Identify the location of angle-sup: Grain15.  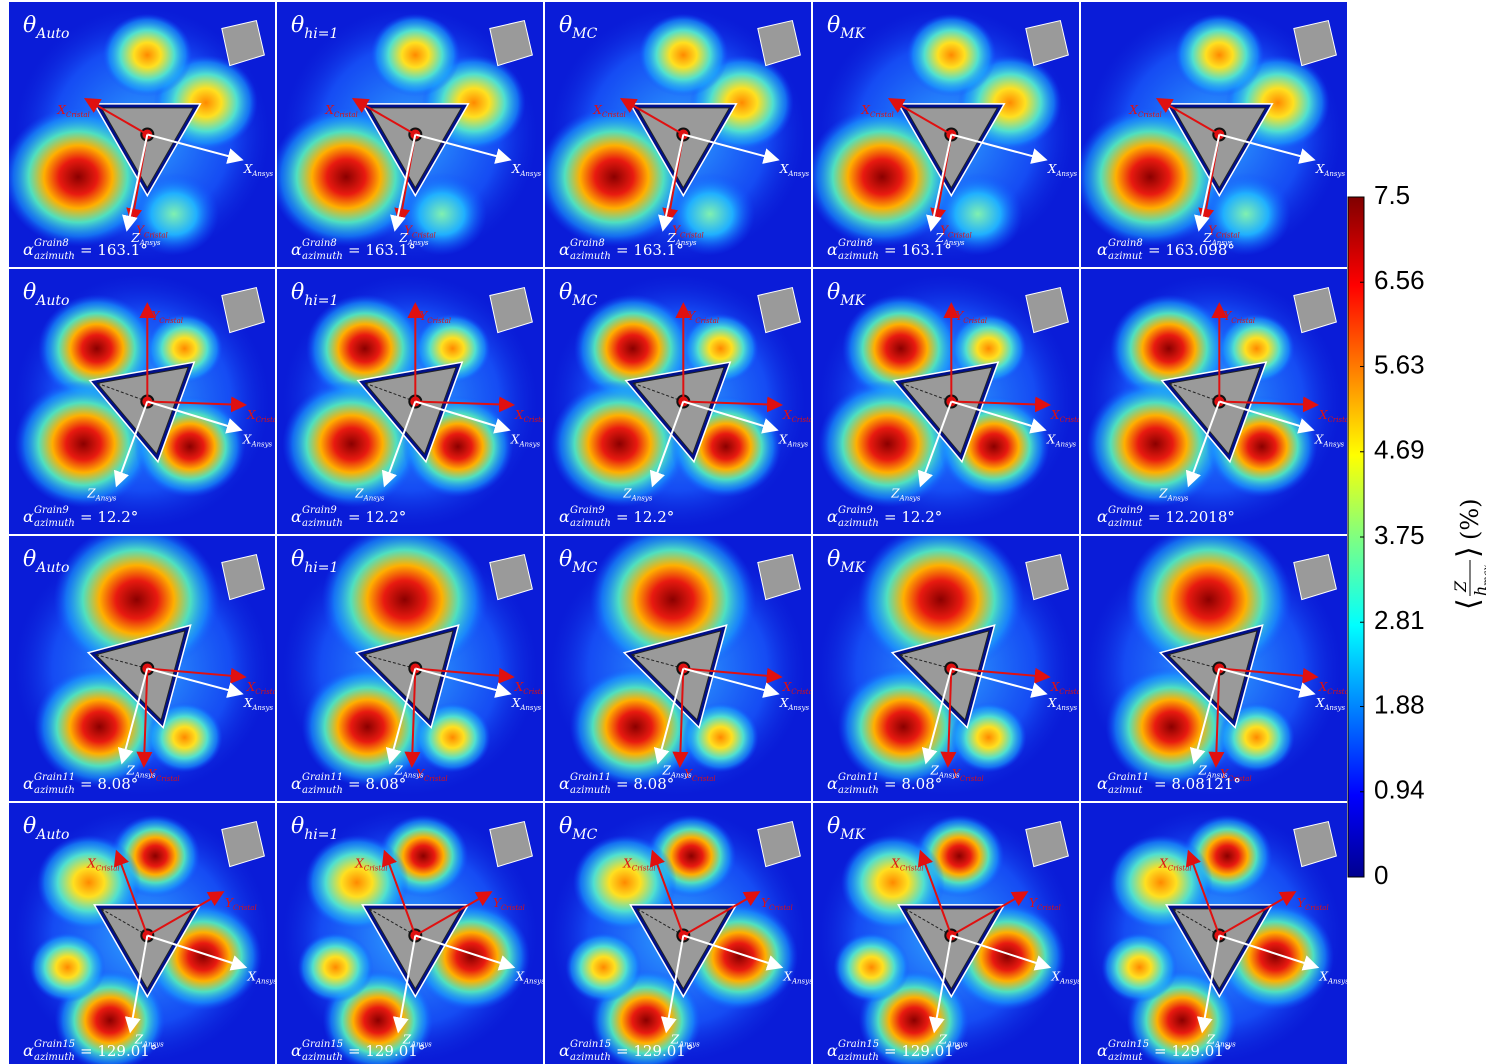
(858, 1044).